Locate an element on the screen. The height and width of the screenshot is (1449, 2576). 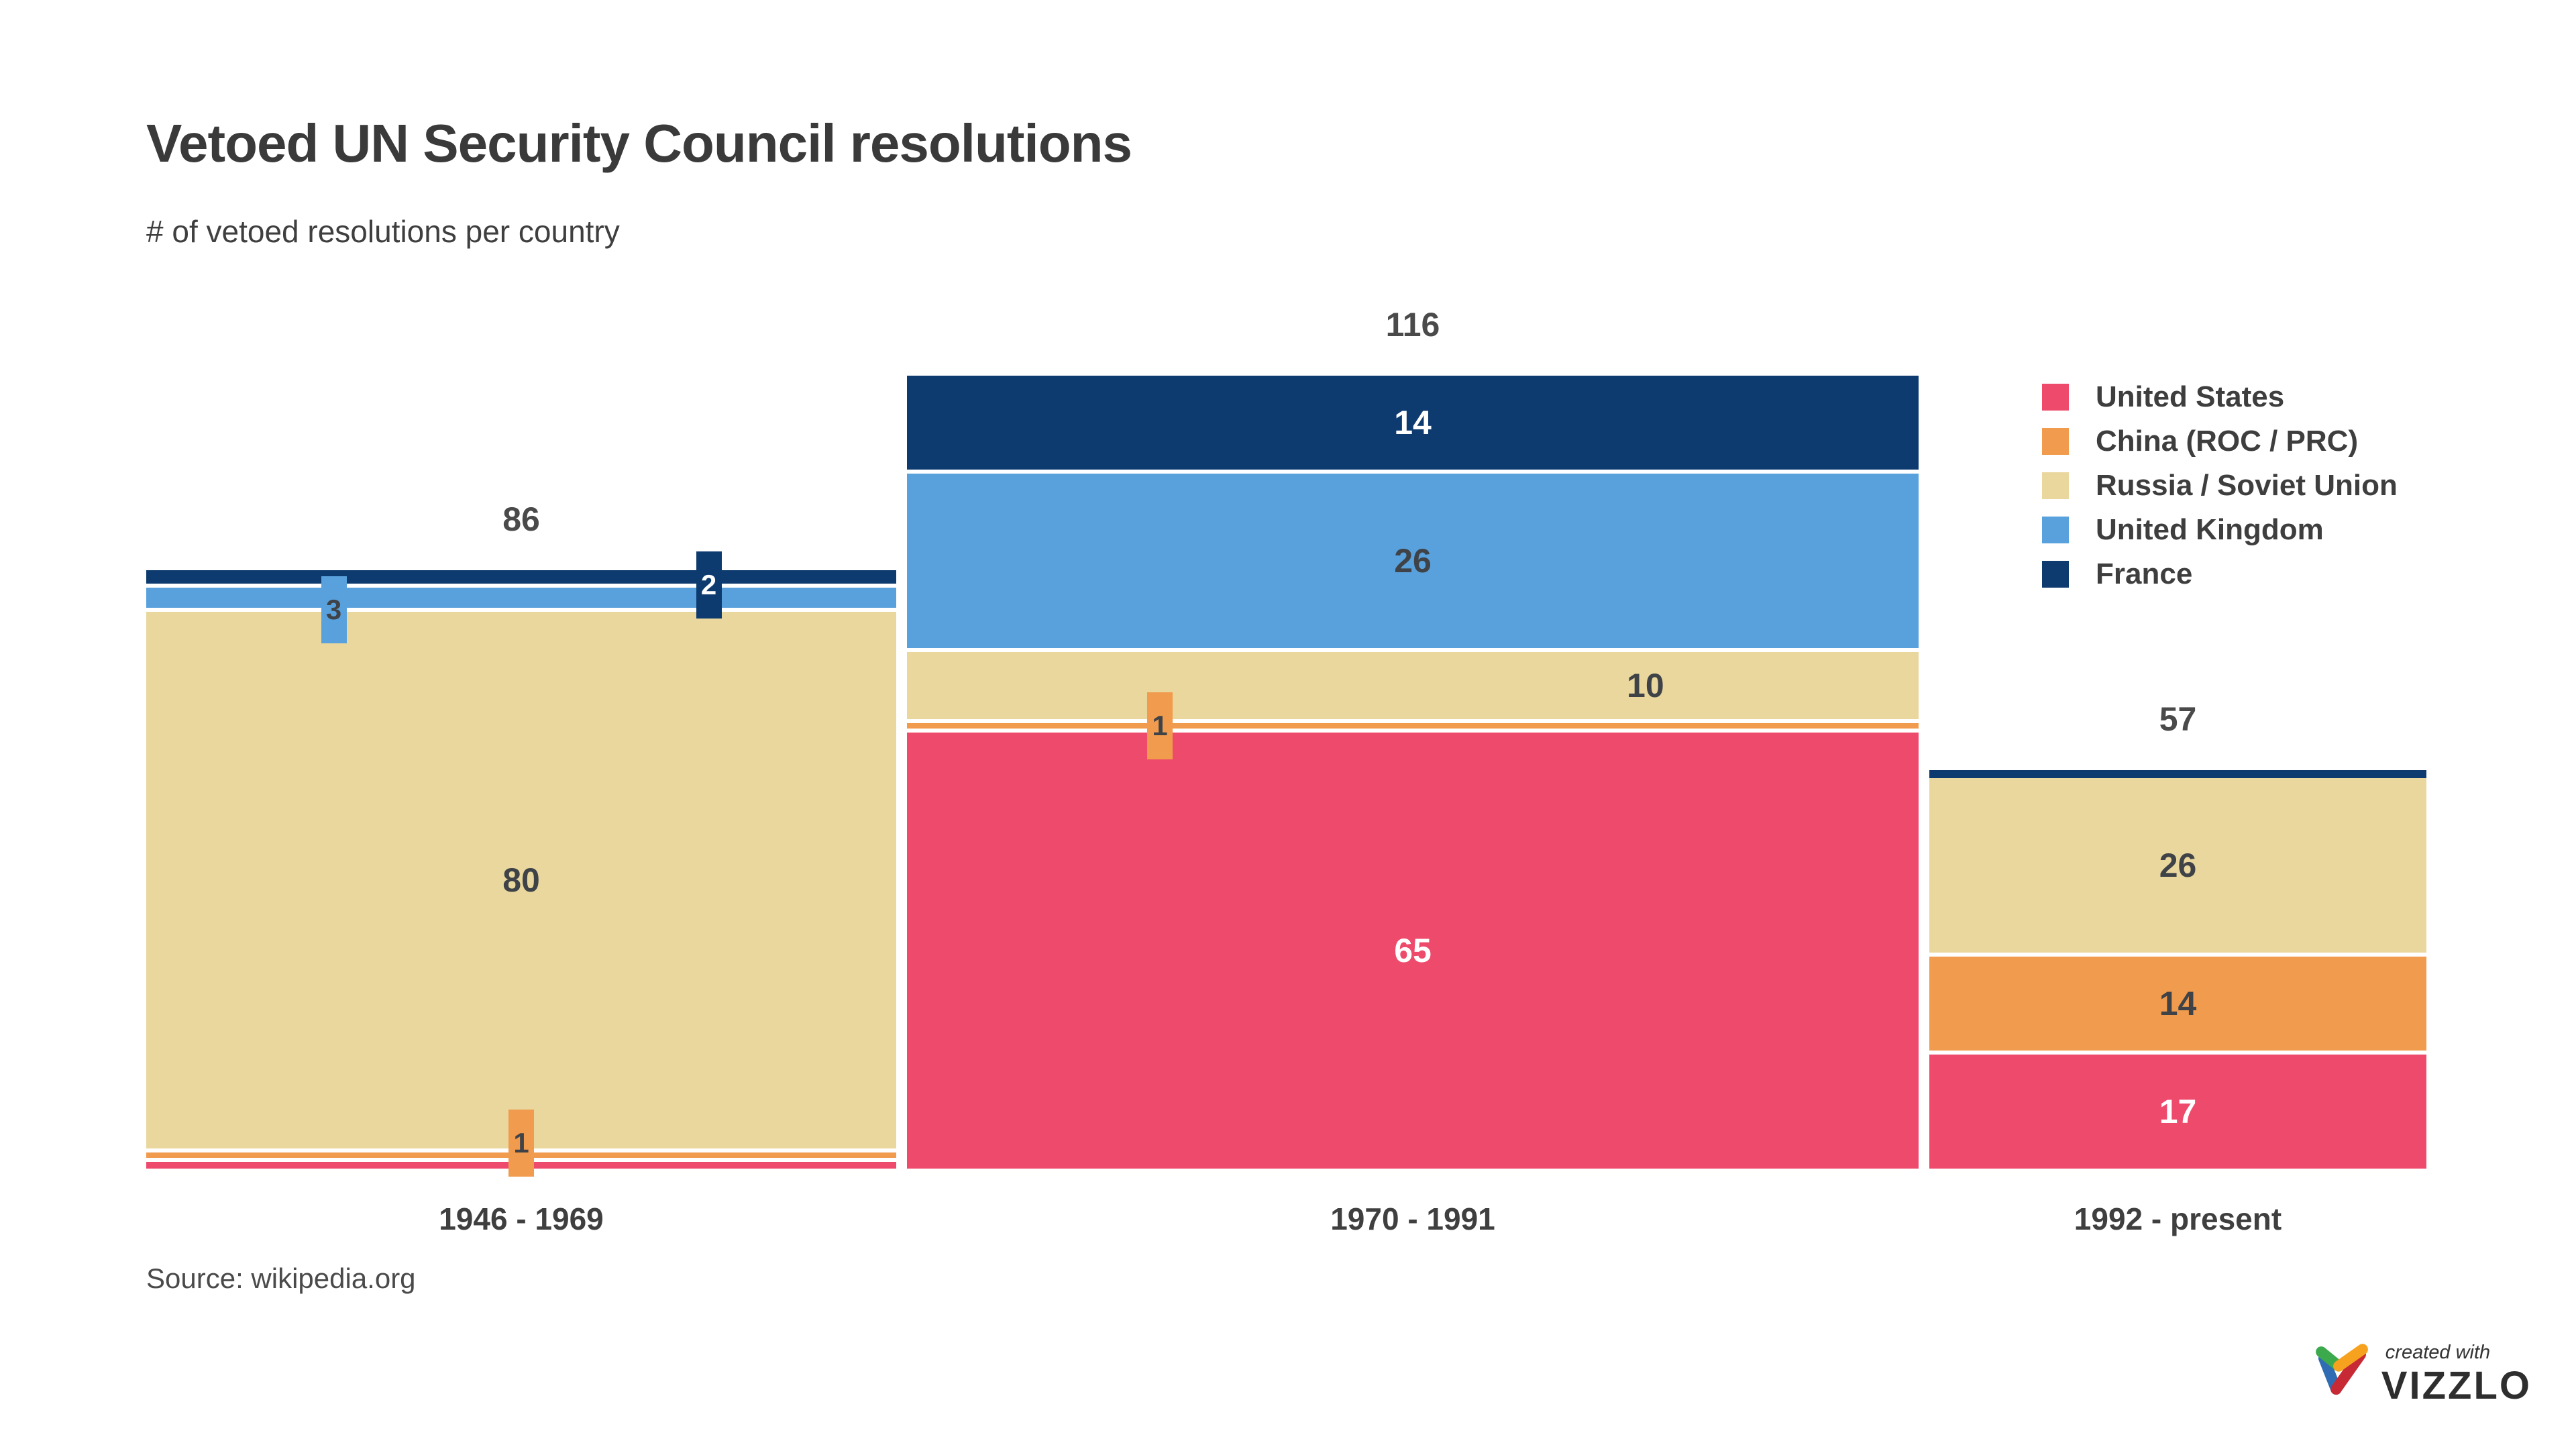
bar-total-label: 57 is located at coordinates (2178, 719).